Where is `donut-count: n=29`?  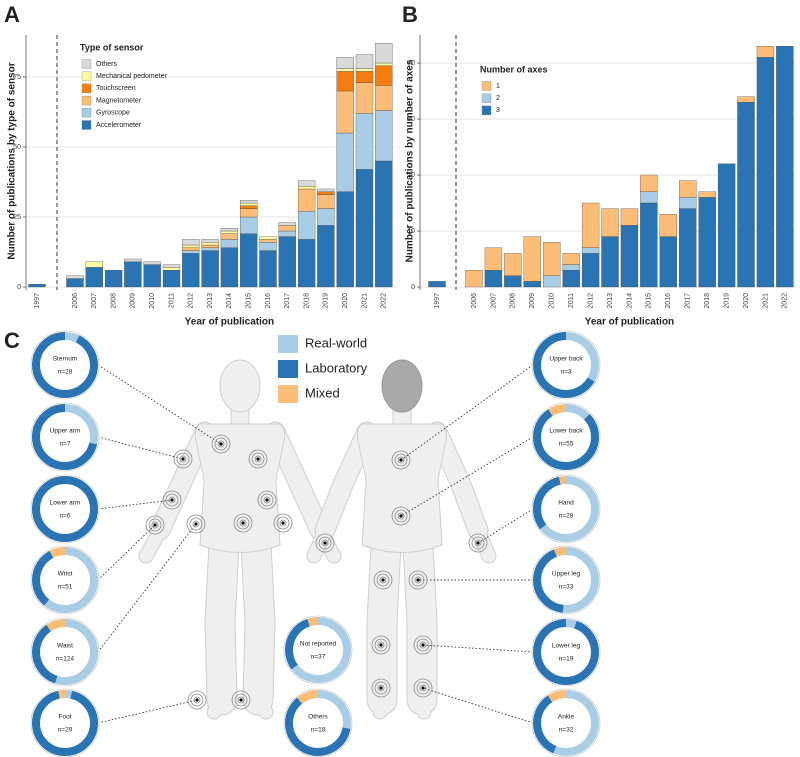 donut-count: n=29 is located at coordinates (65, 730).